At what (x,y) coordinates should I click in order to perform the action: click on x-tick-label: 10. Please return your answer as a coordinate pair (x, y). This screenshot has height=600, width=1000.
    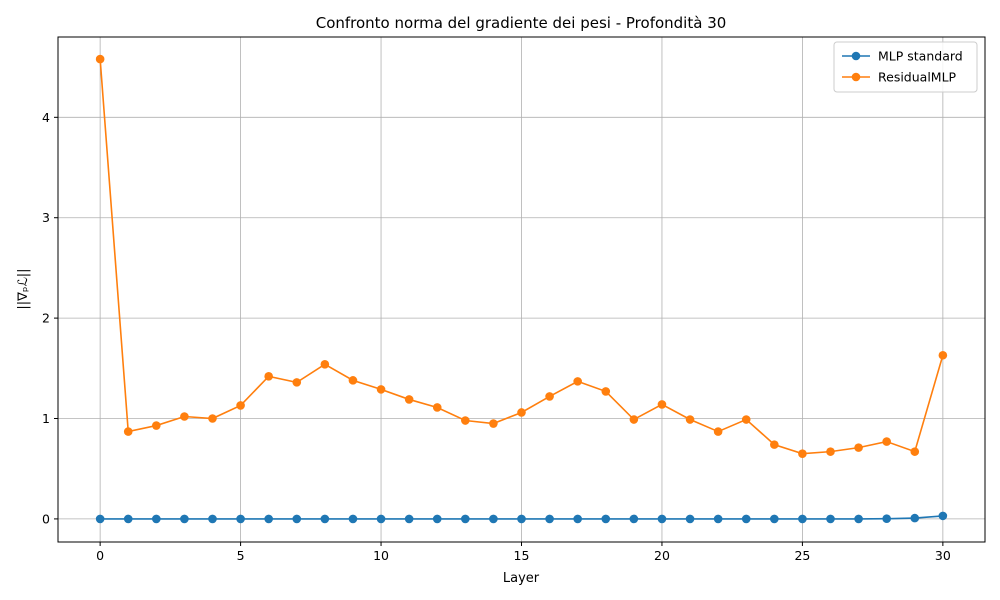
    Looking at the image, I should click on (381, 555).